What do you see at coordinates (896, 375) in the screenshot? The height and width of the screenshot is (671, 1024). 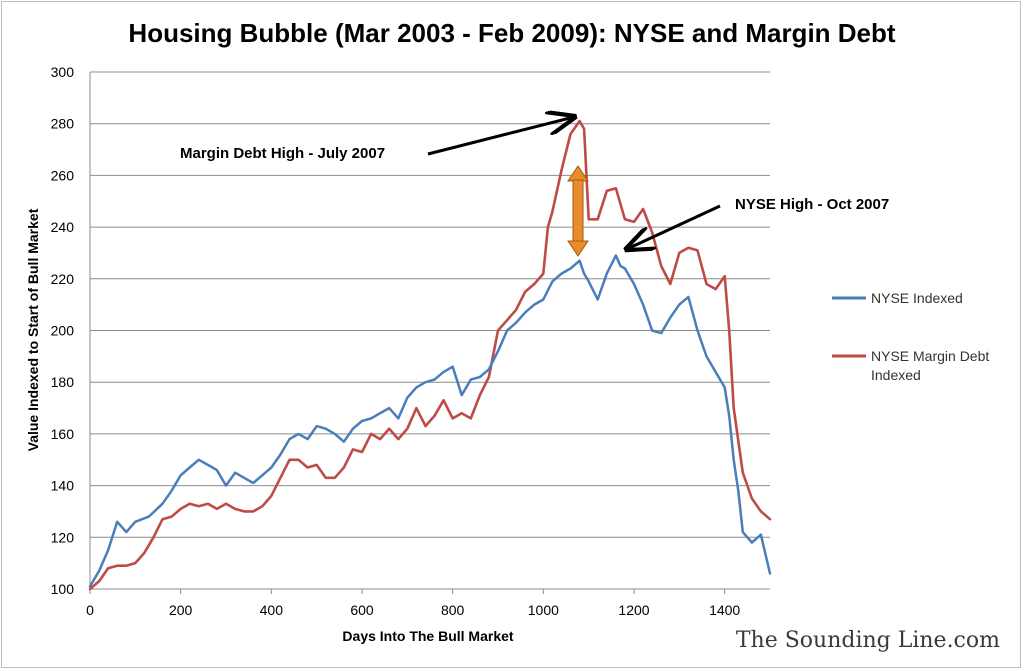 I see `legend-label-margin-debt-line2: Indexed` at bounding box center [896, 375].